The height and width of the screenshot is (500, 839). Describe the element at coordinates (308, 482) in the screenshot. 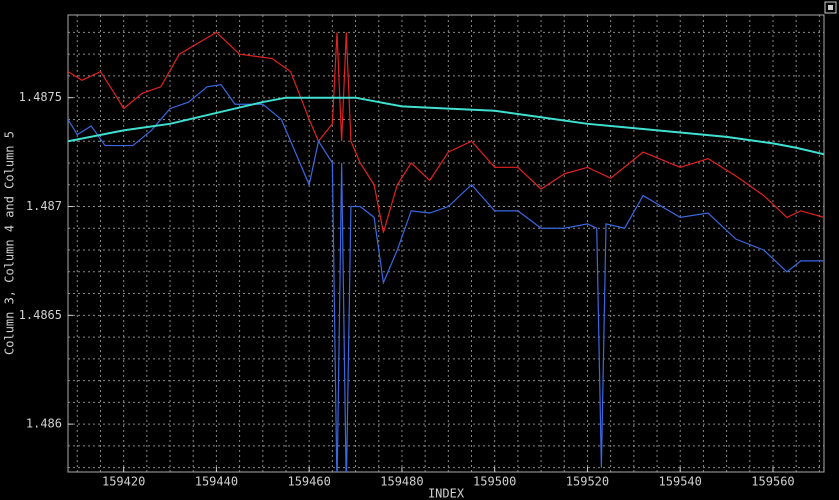

I see `x-tick-label: 159460` at that location.